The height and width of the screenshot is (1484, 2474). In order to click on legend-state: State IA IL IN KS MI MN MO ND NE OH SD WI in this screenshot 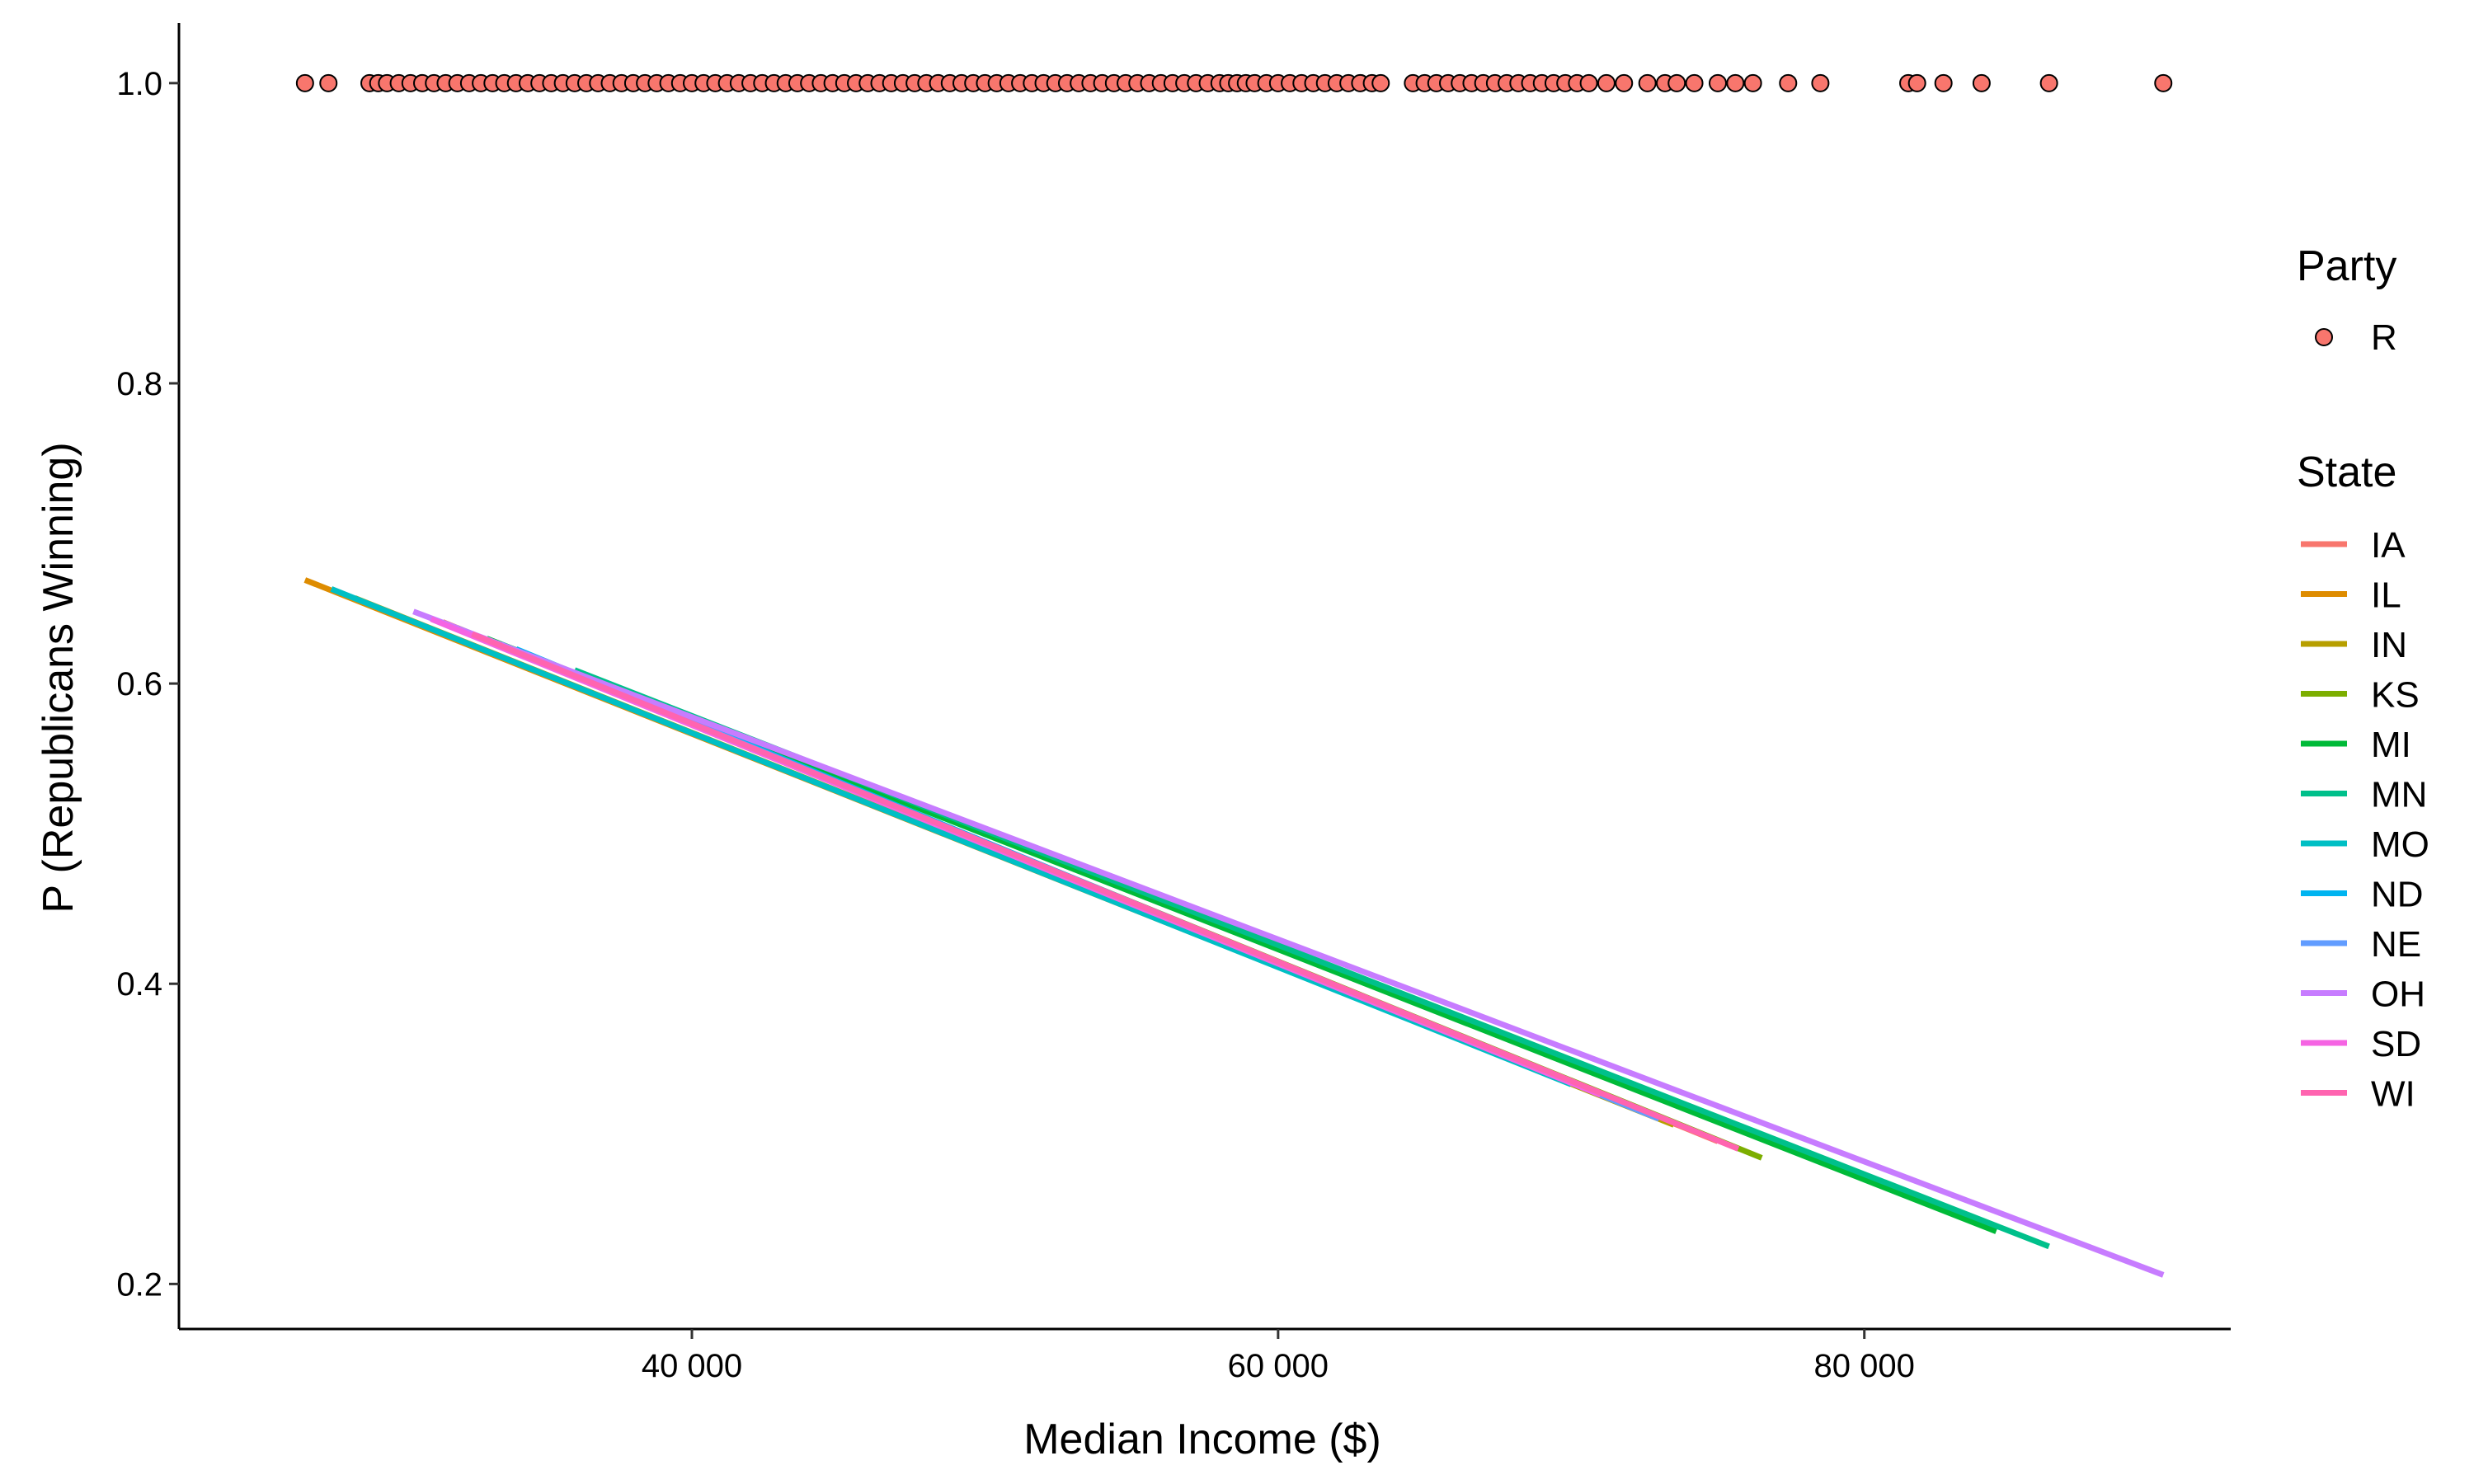, I will do `click(2363, 781)`.